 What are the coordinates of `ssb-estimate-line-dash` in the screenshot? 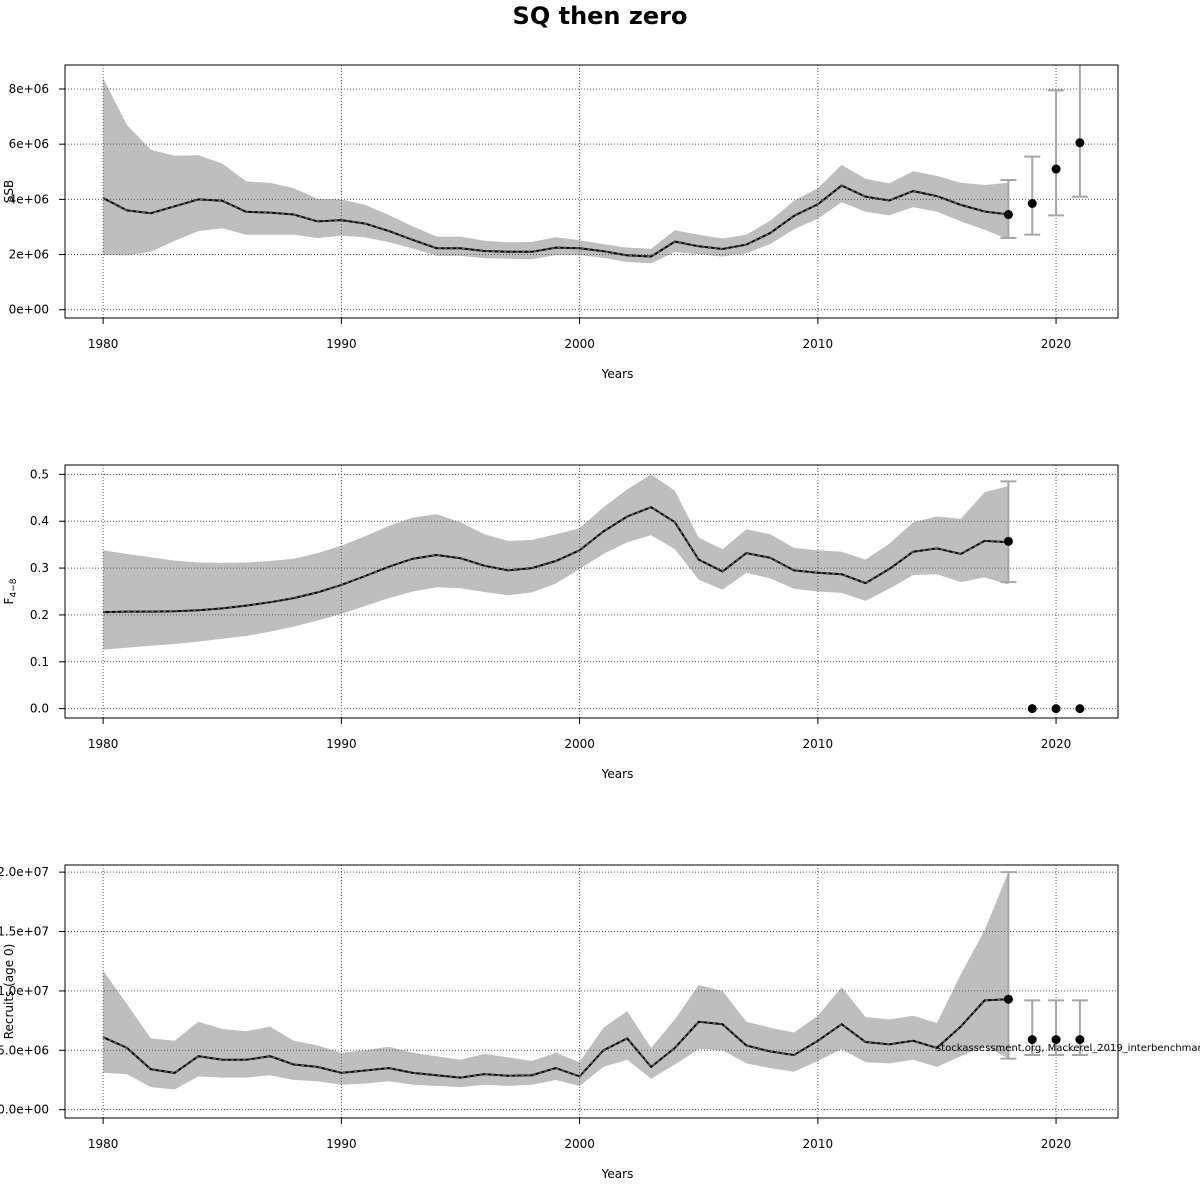 It's located at (555, 221).